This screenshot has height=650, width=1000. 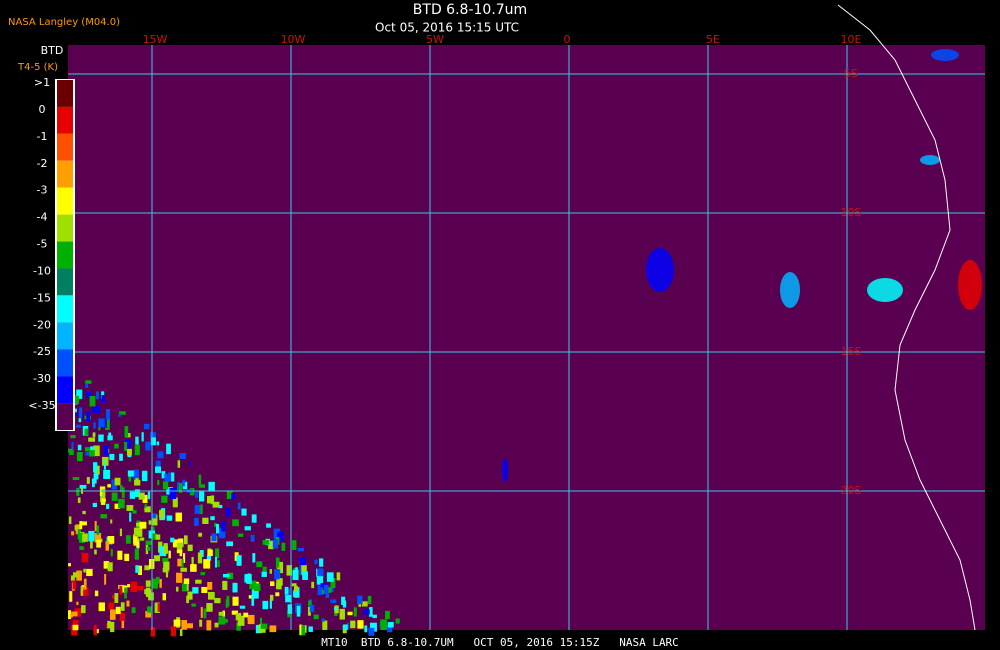 What do you see at coordinates (51, 253) in the screenshot?
I see `colorbar: >1 0 -1 -2 -3 -4 -5 -10 -15 -20 -25 -30 <-35` at bounding box center [51, 253].